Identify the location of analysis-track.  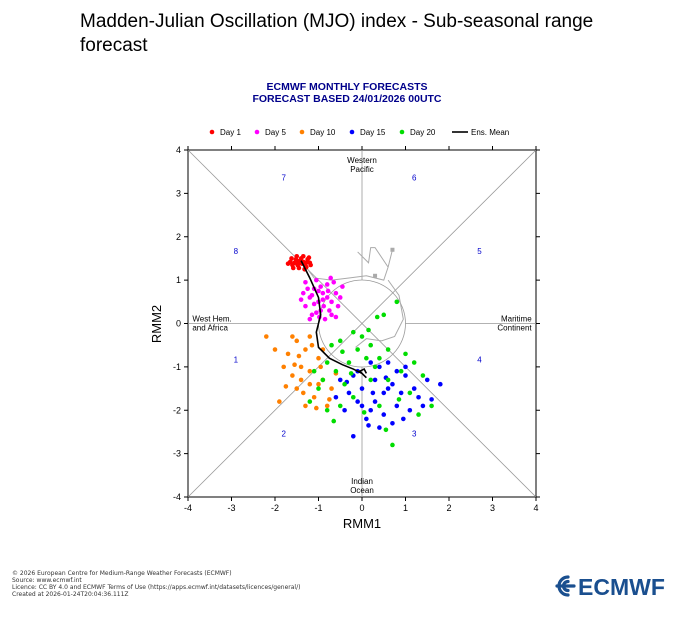
(346, 265).